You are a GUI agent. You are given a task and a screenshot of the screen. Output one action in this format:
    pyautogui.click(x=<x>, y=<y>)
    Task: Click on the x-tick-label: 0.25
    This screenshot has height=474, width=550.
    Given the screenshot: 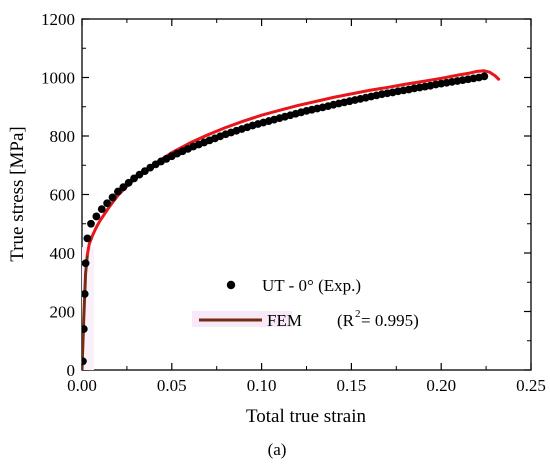 What is the action you would take?
    pyautogui.click(x=531, y=385)
    